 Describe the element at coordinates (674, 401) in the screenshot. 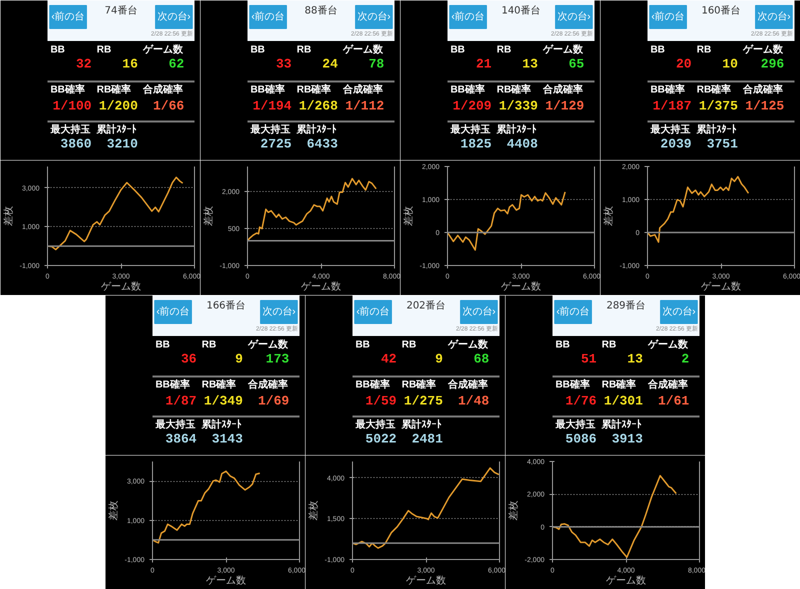

I see `text: 1/61` at that location.